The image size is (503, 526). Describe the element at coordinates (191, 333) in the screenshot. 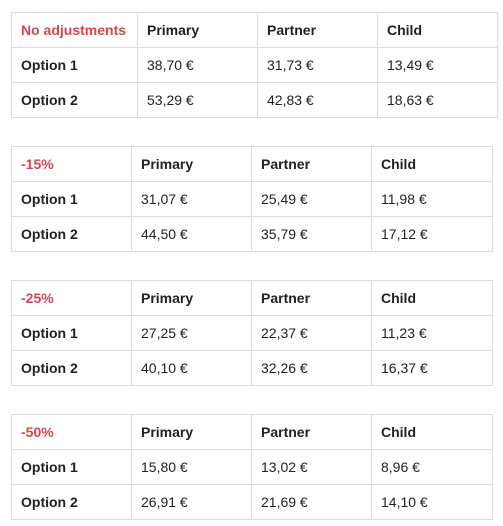

I see `price-cell: 27,25 €` at that location.